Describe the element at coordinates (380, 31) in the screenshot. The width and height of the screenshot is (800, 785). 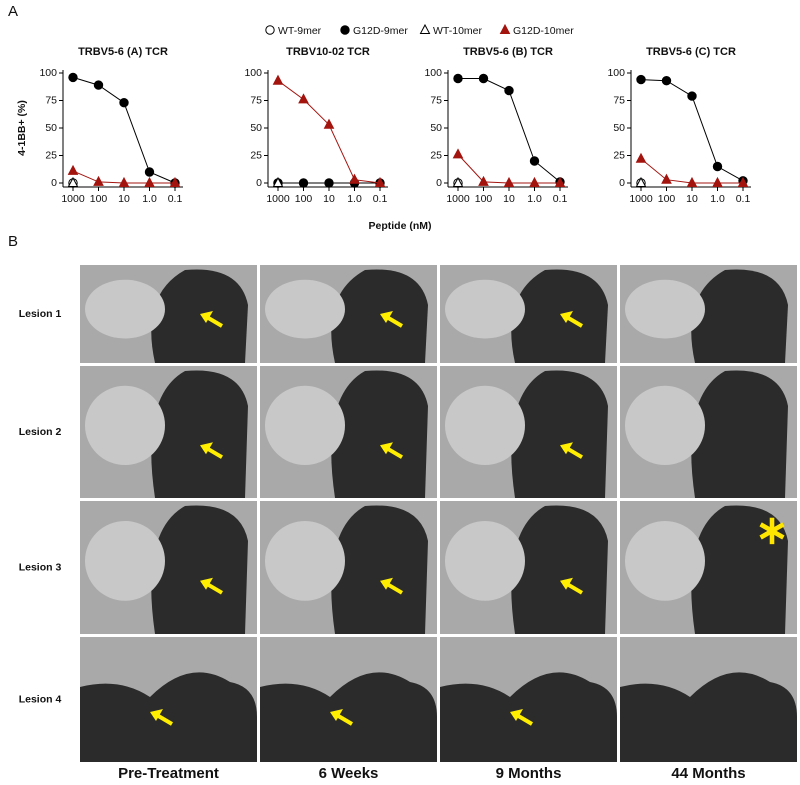
I see `legend-label: G12D-9mer` at that location.